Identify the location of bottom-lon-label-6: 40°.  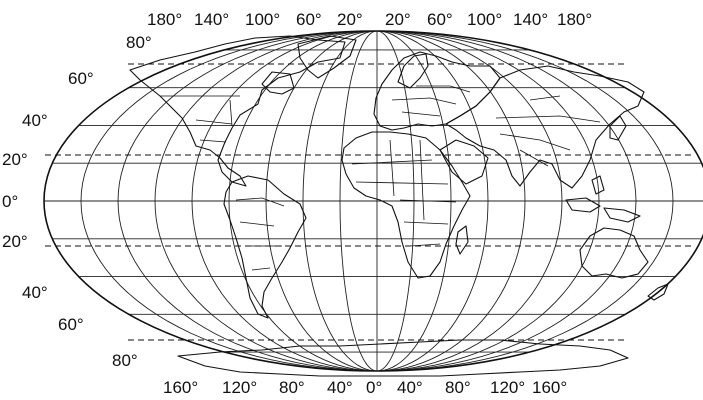
(410, 387).